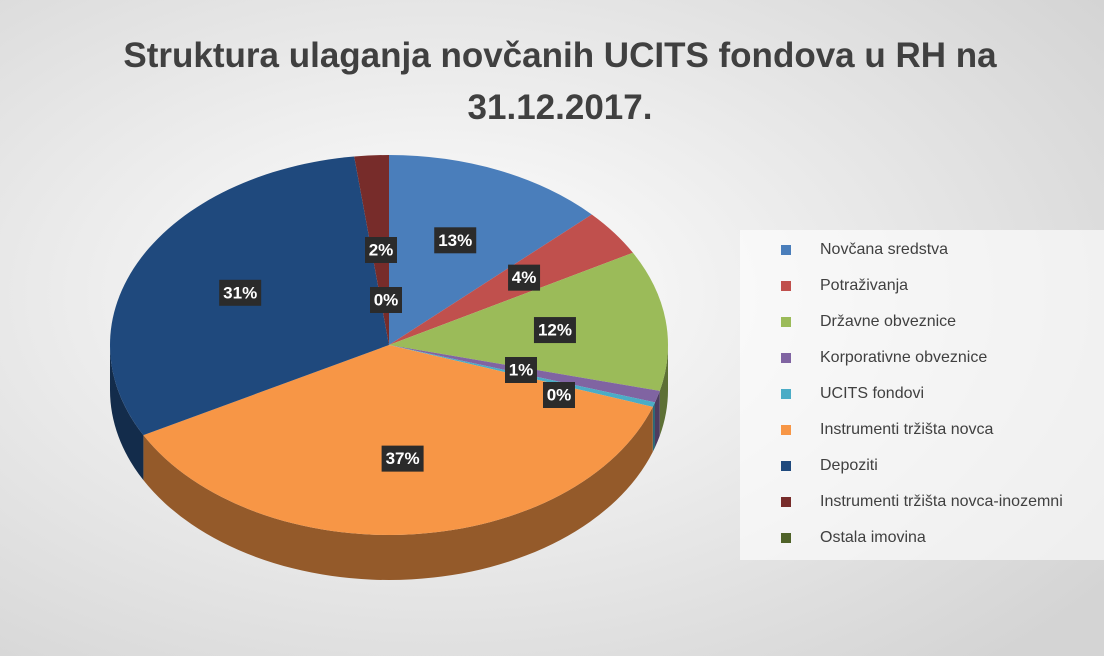 Image resolution: width=1104 pixels, height=656 pixels. I want to click on legend-label: Državne obveznice, so click(888, 321).